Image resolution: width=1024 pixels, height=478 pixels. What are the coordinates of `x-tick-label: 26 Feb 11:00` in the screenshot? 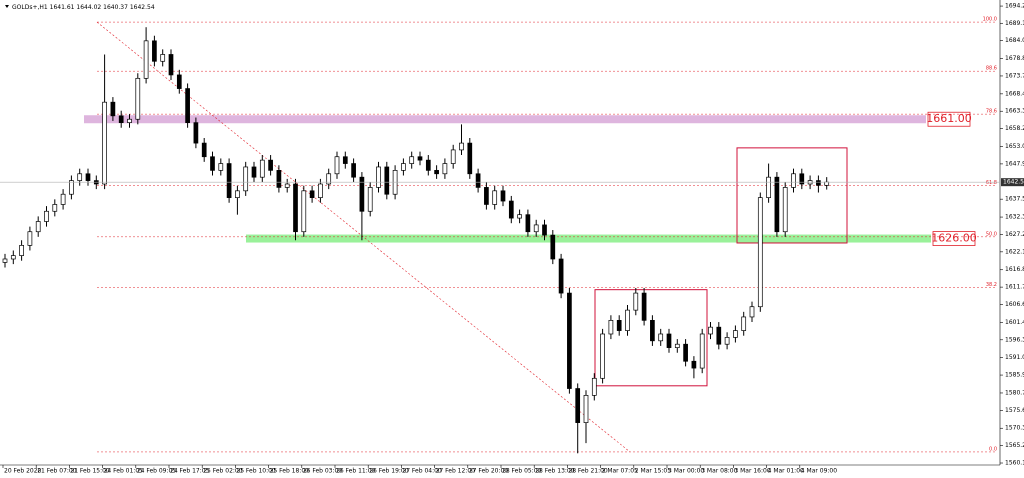 It's located at (356, 471).